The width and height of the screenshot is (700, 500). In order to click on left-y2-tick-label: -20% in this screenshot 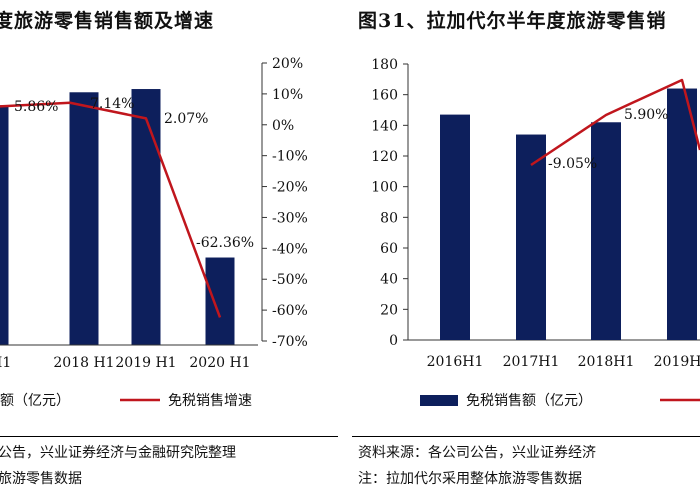, I will do `click(290, 188)`.